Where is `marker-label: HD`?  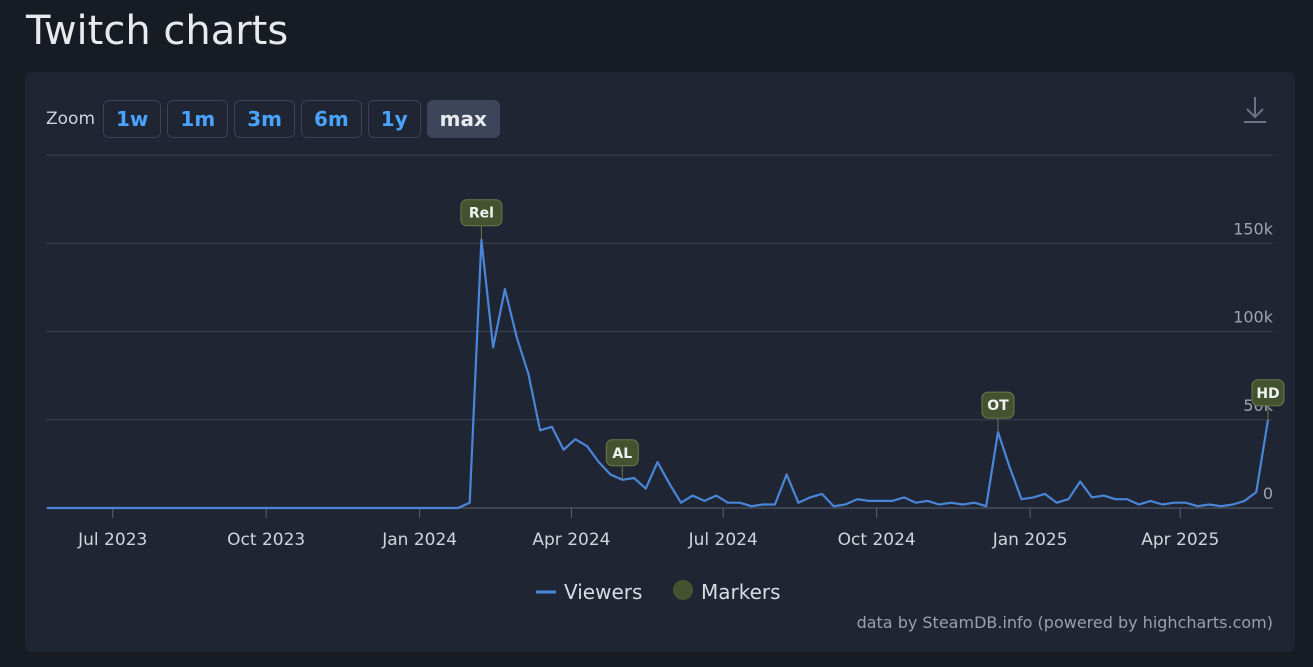 marker-label: HD is located at coordinates (1267, 394).